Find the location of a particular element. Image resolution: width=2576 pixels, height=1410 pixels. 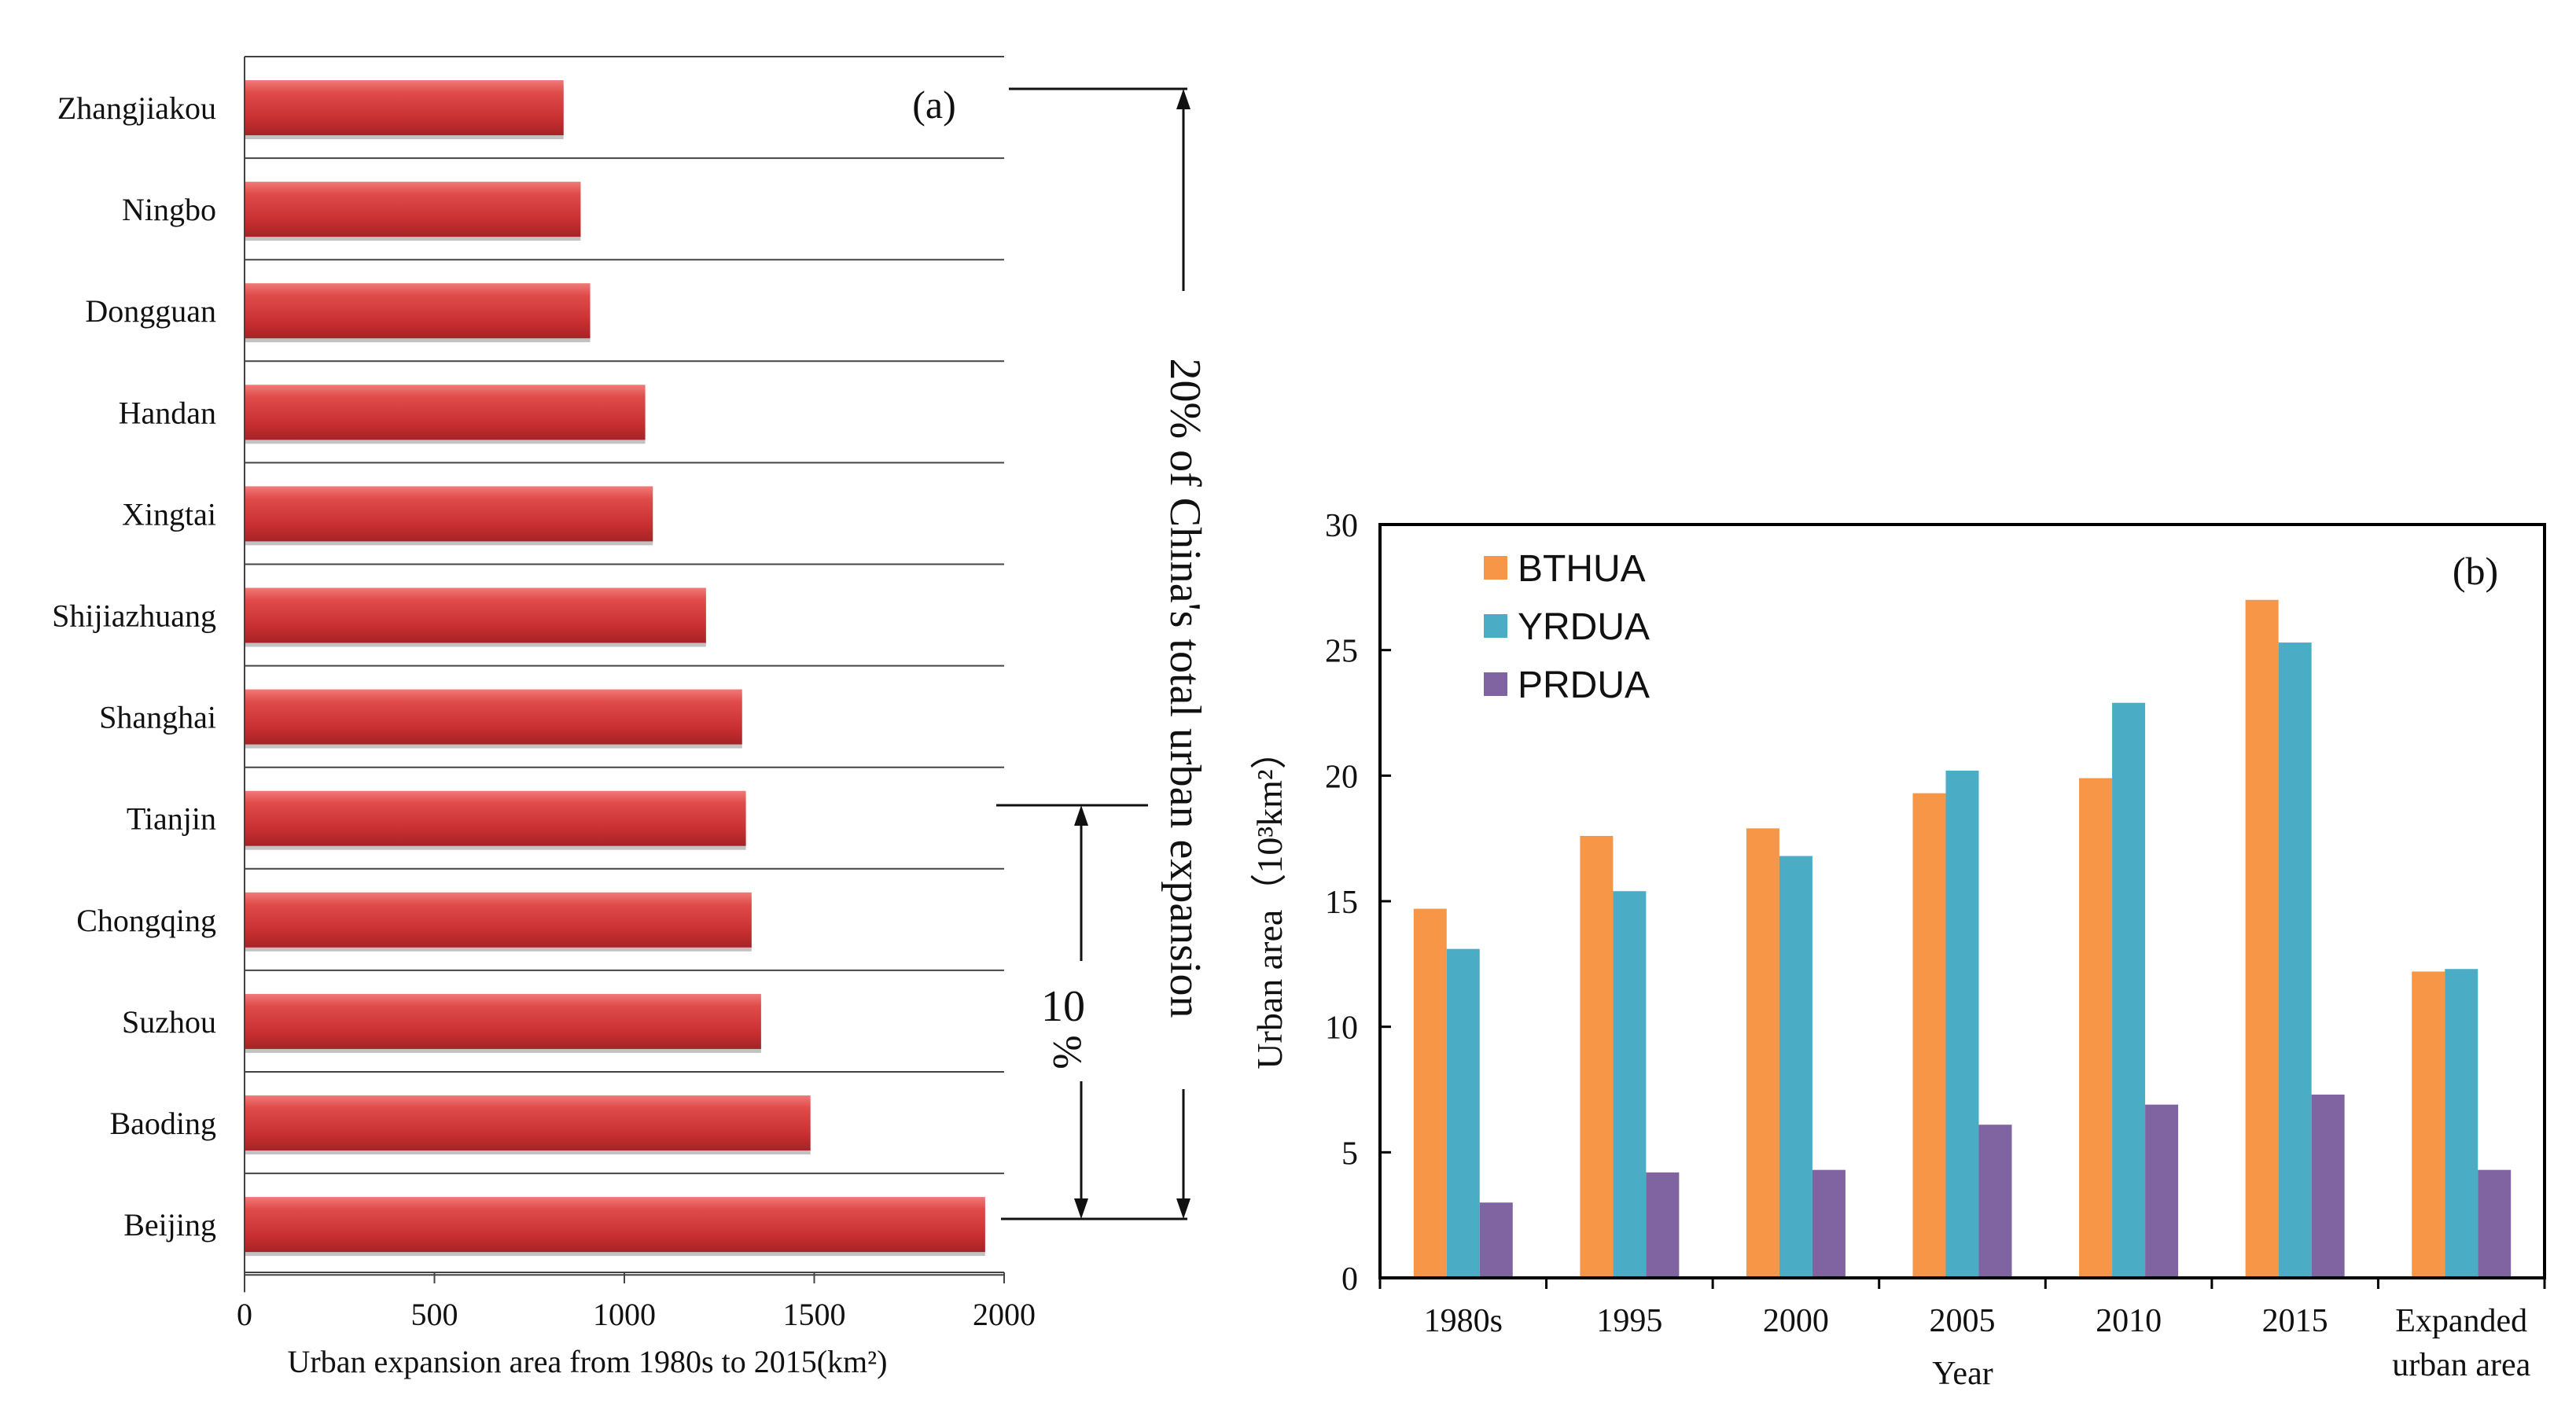

bar-prdua-2010 is located at coordinates (2162, 1191).